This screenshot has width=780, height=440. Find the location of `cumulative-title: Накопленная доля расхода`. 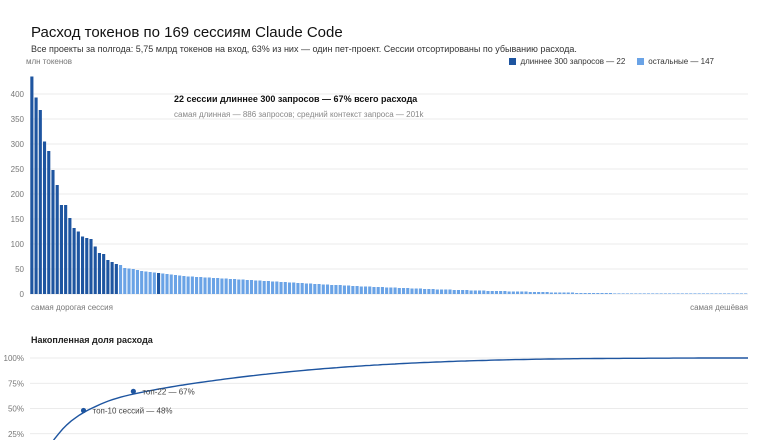

cumulative-title: Накопленная доля расхода is located at coordinates (92, 340).